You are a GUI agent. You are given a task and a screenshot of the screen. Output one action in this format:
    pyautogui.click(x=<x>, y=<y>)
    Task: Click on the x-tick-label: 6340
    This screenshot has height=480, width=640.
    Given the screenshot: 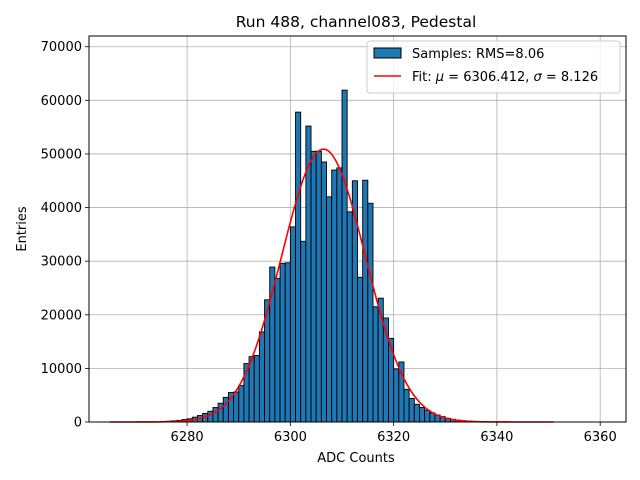 What is the action you would take?
    pyautogui.click(x=496, y=437)
    